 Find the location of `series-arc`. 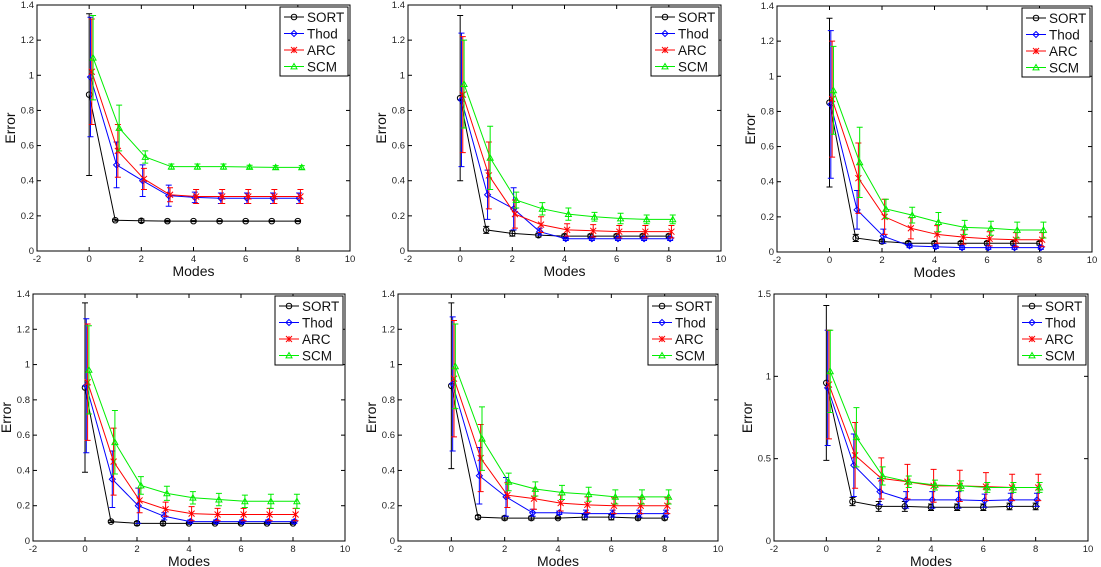

series-arc is located at coordinates (933, 416).